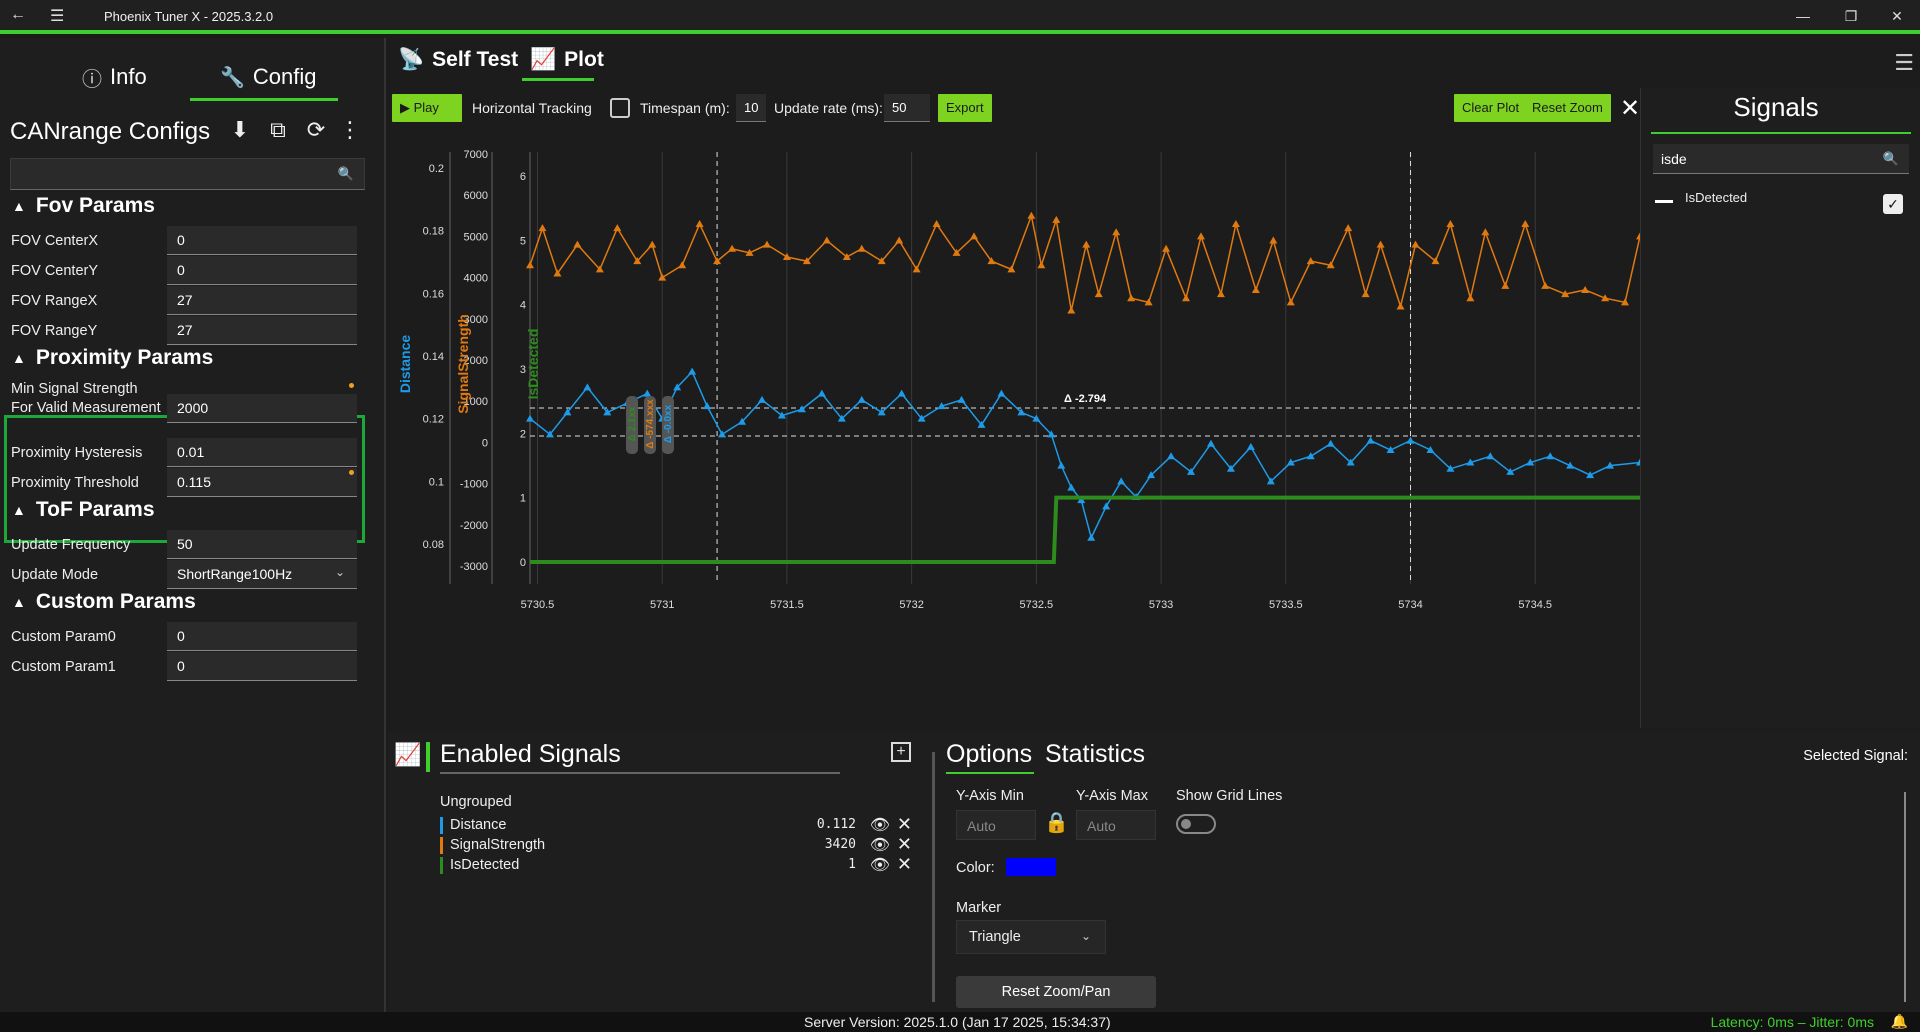 The height and width of the screenshot is (1032, 1920). Describe the element at coordinates (1095, 754) in the screenshot. I see `tab-statistics: Statistics` at that location.